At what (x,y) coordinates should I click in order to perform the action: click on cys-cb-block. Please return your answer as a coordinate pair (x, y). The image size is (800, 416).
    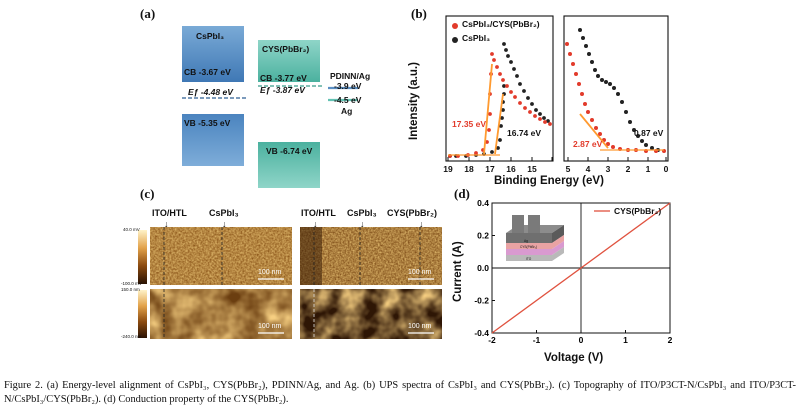
    Looking at the image, I should click on (289, 61).